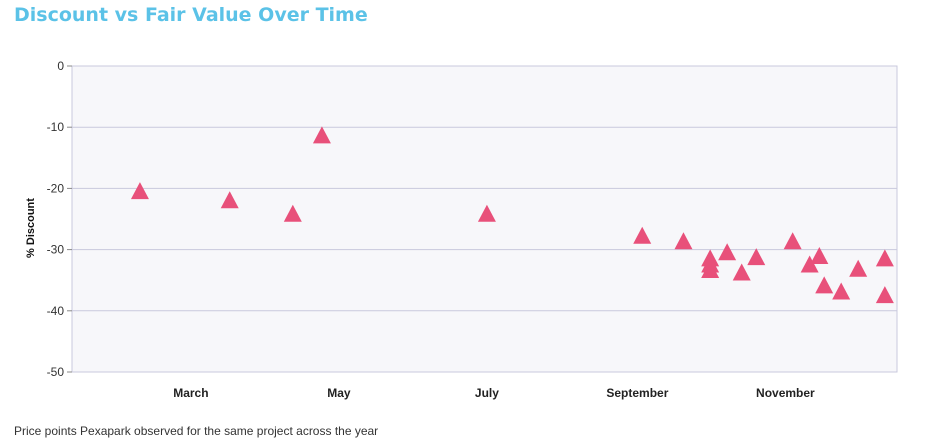  Describe the element at coordinates (487, 393) in the screenshot. I see `x-tick-label: July` at that location.